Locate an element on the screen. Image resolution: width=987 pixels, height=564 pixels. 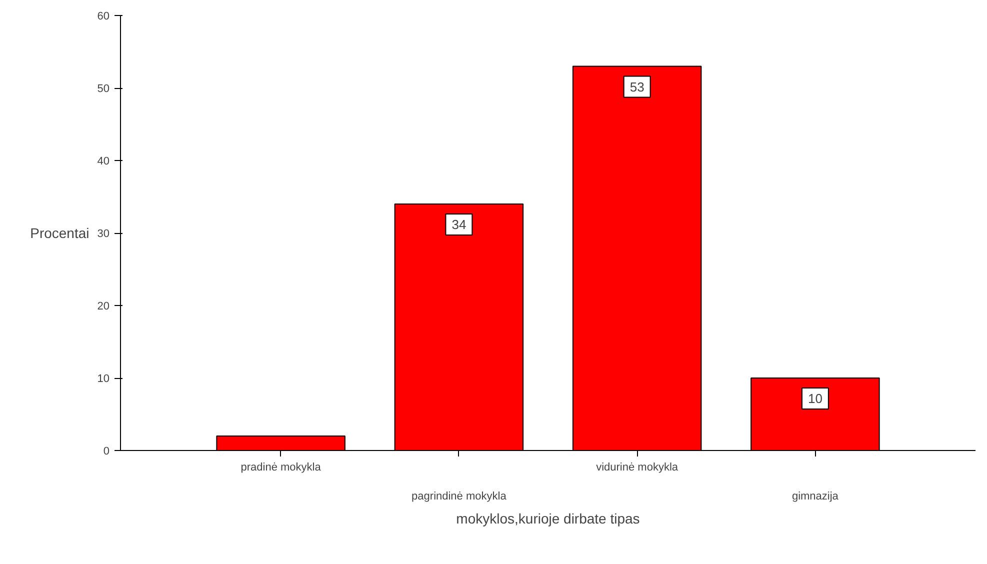
y-tick-label: 0 is located at coordinates (106, 452).